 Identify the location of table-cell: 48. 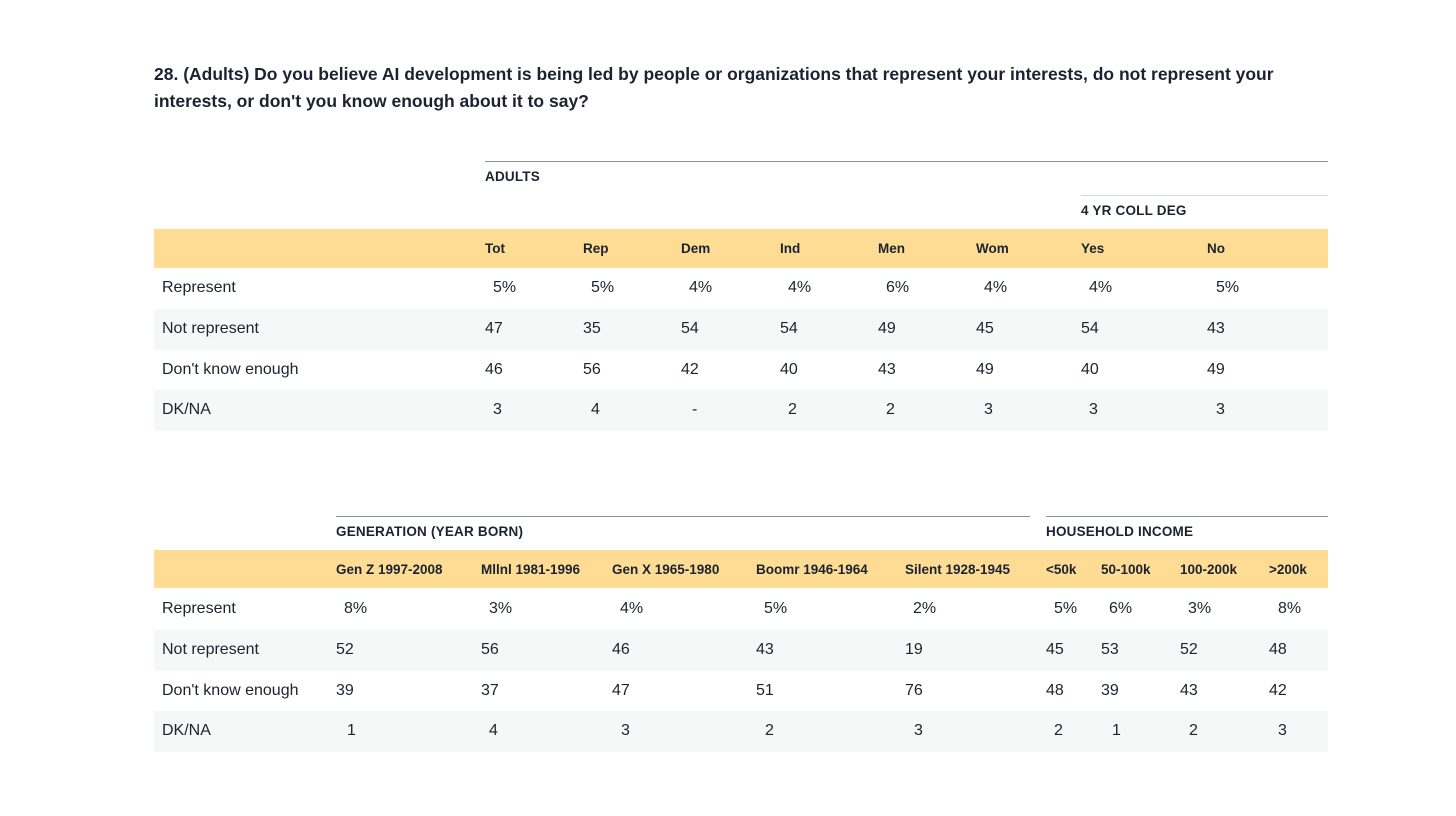
(1278, 649).